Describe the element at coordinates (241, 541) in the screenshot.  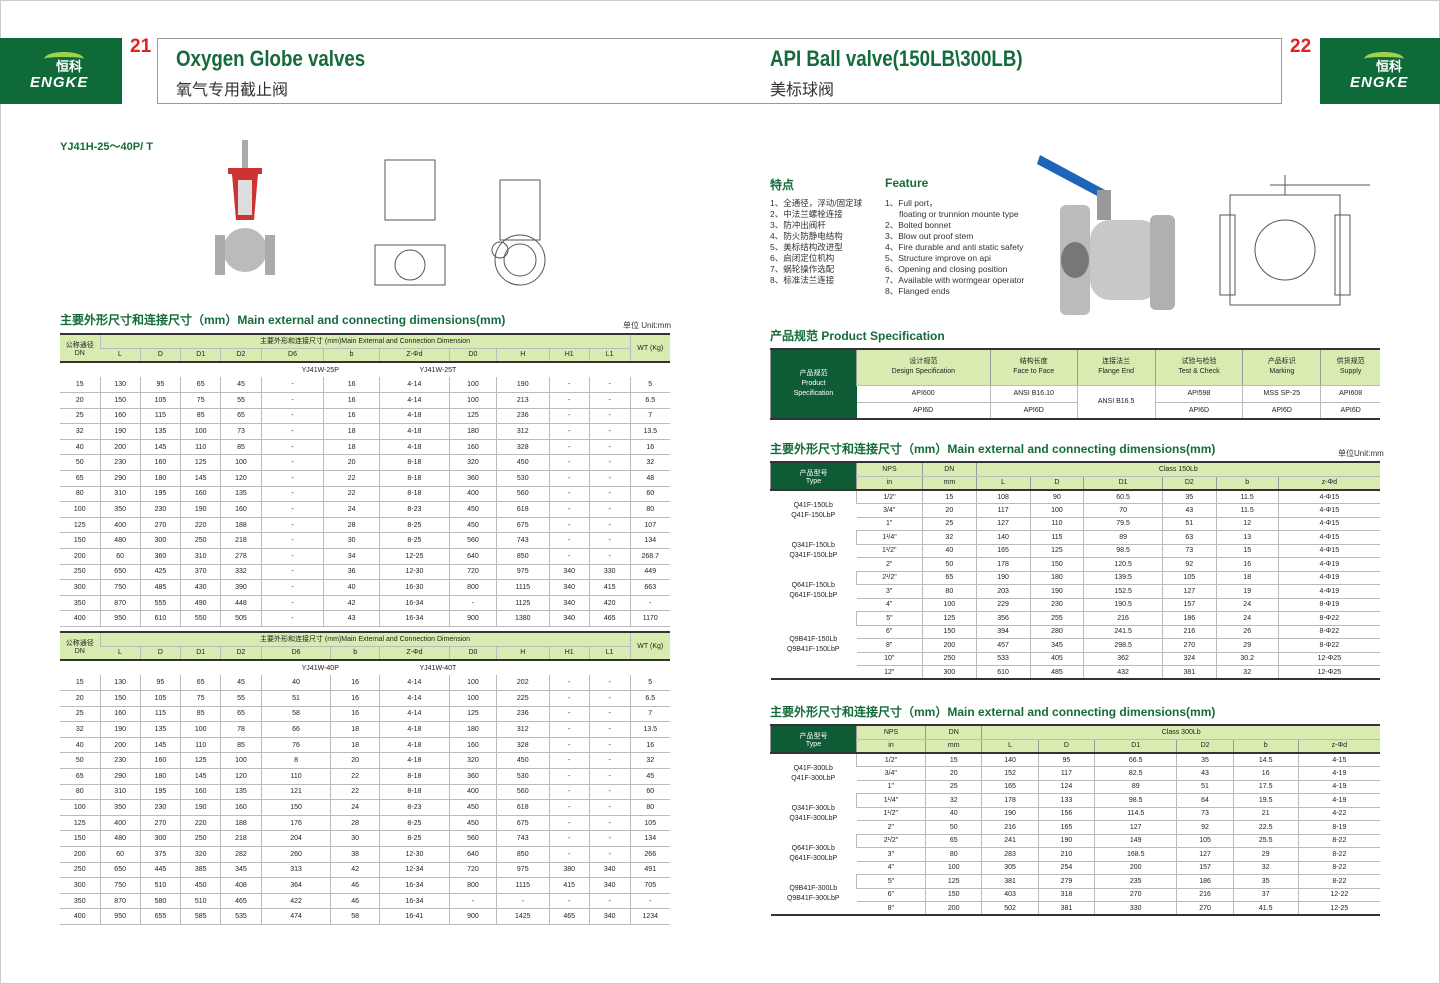
I see `table-cell: 218` at that location.